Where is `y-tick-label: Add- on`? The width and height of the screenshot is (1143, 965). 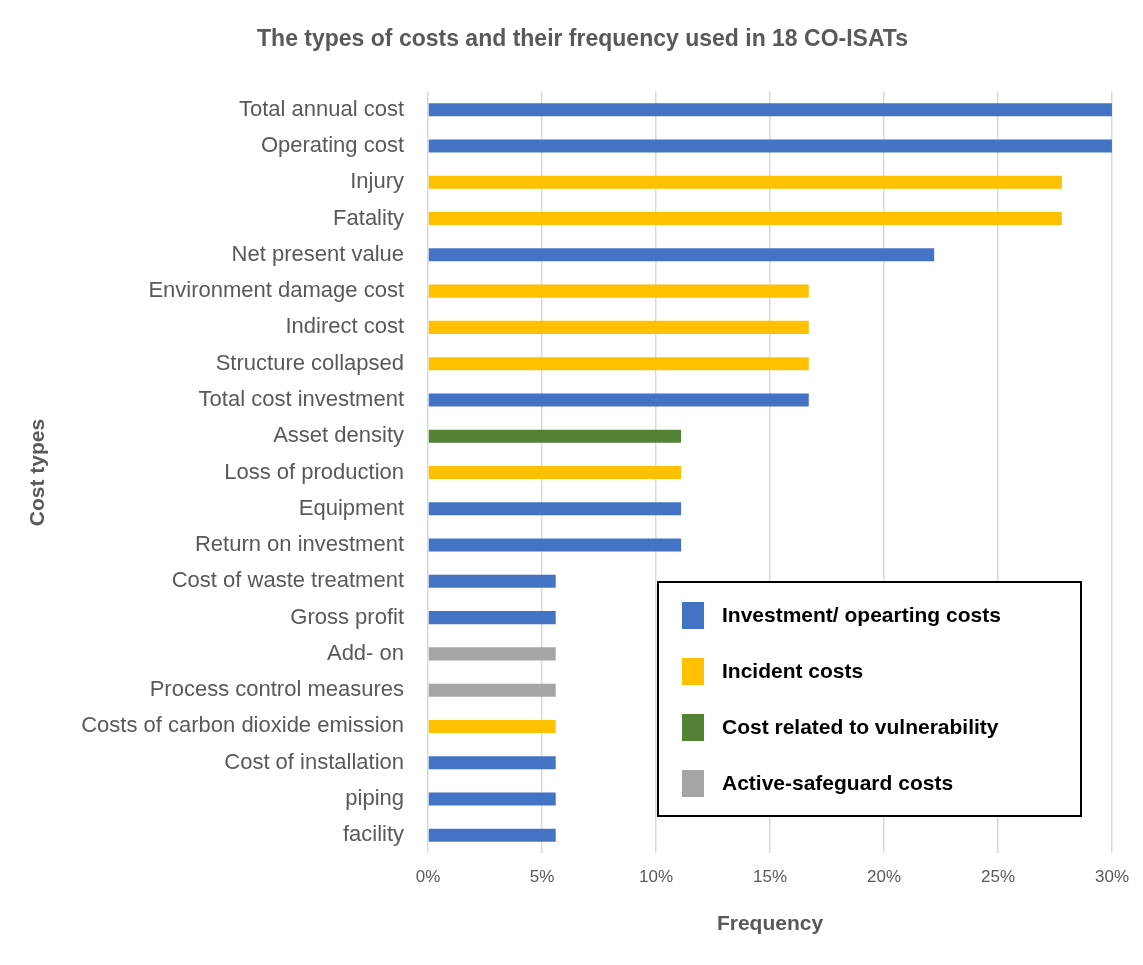
y-tick-label: Add- on is located at coordinates (365, 652).